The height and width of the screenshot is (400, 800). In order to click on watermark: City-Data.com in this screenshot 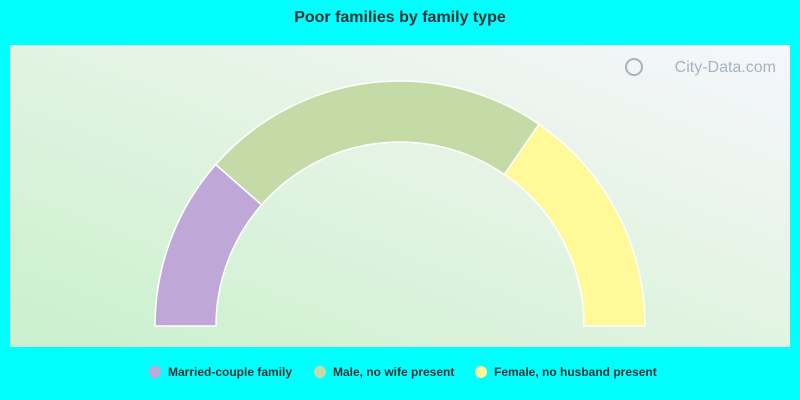, I will do `click(725, 67)`.